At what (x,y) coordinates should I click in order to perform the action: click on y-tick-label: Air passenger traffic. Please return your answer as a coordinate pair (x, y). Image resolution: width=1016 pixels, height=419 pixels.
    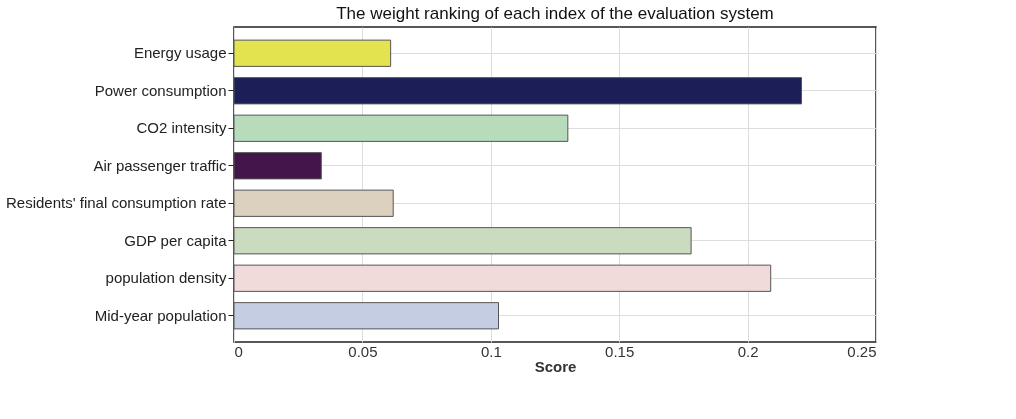
    Looking at the image, I should click on (160, 165).